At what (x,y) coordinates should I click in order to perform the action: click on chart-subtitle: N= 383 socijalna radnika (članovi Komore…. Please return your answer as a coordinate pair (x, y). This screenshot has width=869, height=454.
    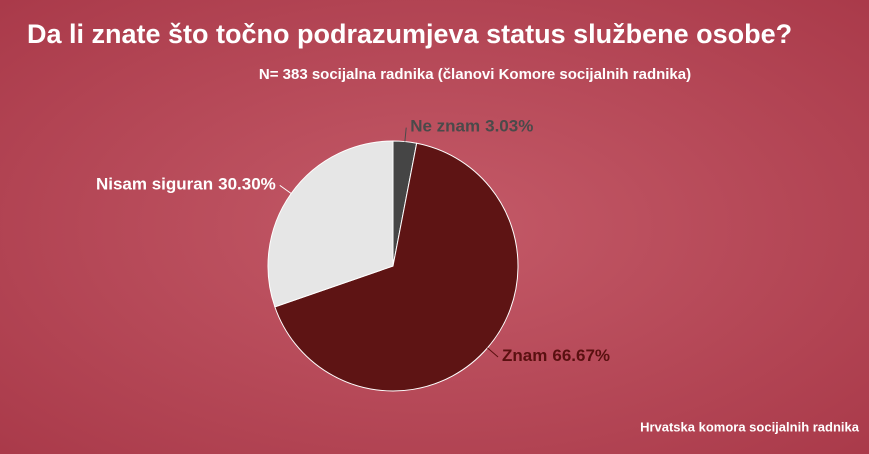
    Looking at the image, I should click on (475, 74).